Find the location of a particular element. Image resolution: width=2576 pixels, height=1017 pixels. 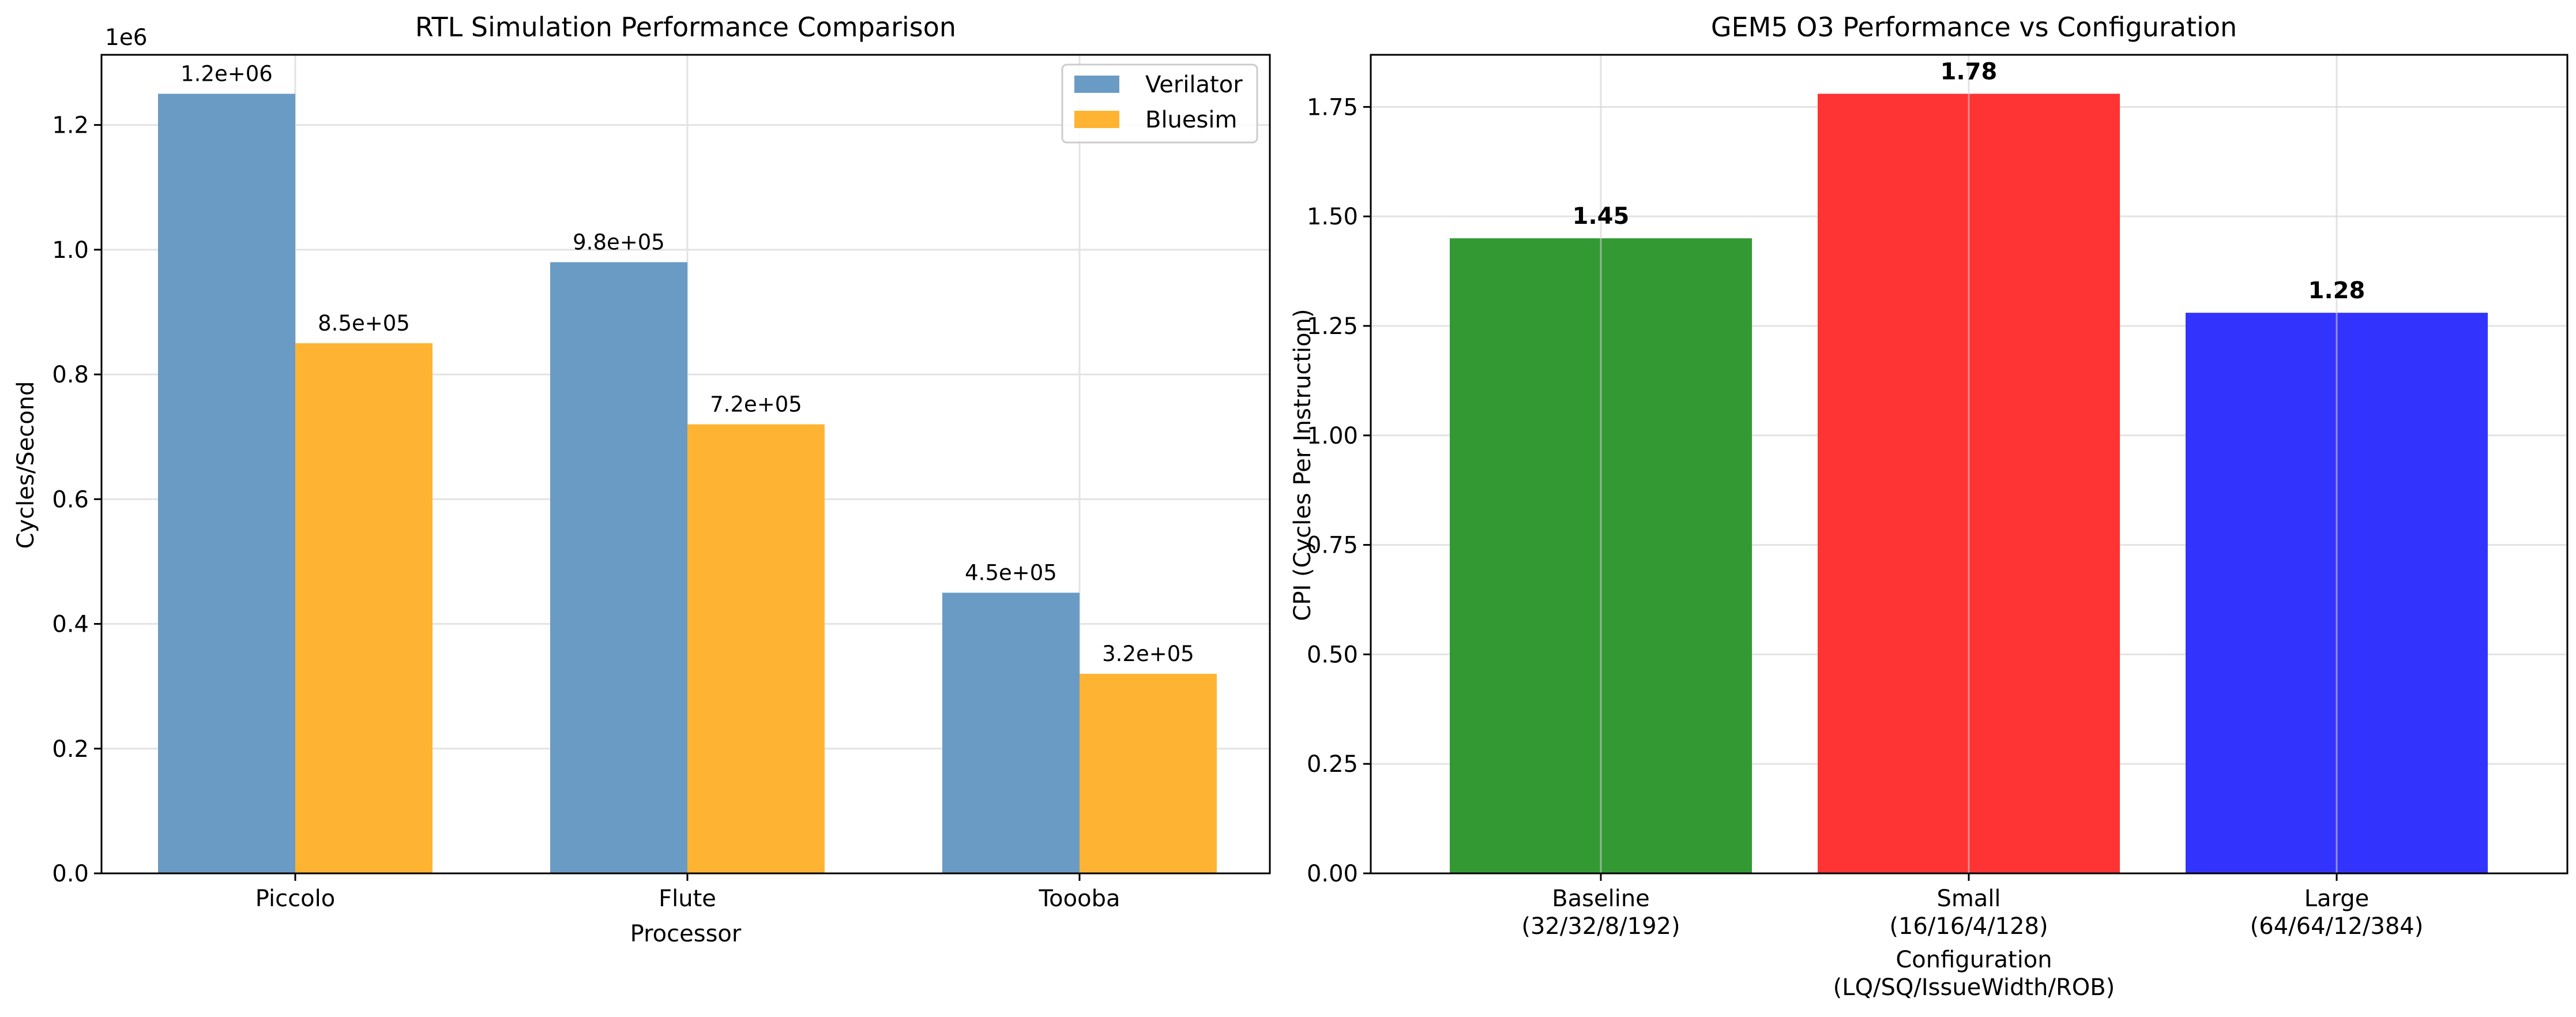

value-label-verilator-flute: 9.8e+05 is located at coordinates (619, 242).